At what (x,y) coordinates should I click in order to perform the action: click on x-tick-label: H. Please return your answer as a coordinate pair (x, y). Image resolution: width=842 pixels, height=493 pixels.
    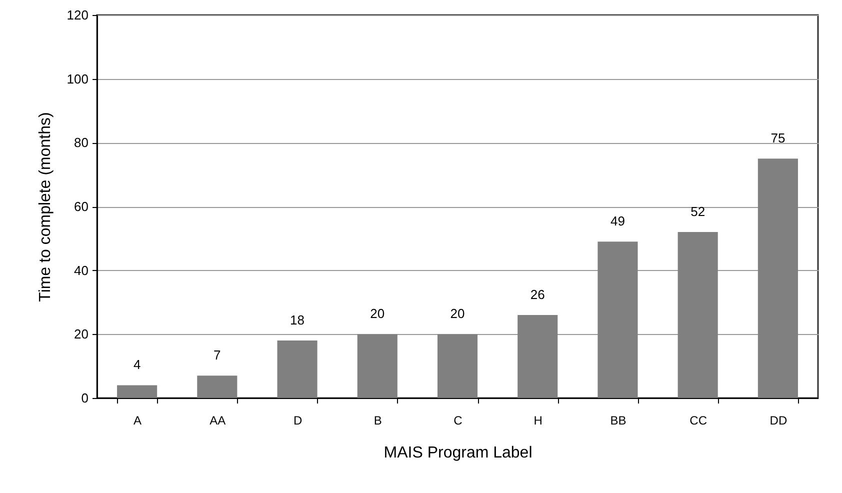
    Looking at the image, I should click on (538, 421).